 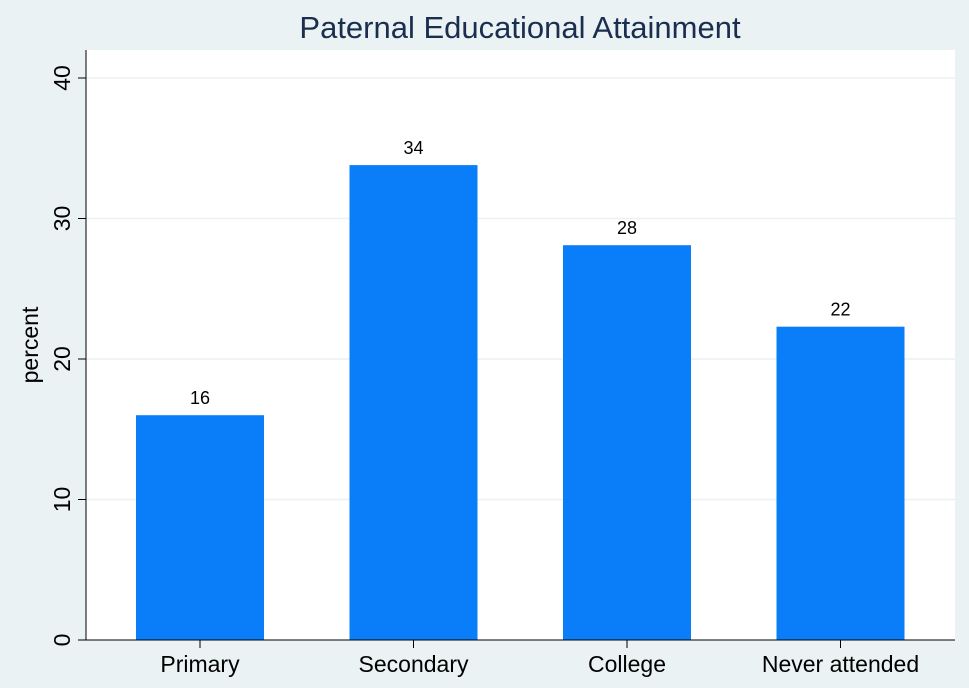 What do you see at coordinates (840, 310) in the screenshot?
I see `bar-value-label: 22` at bounding box center [840, 310].